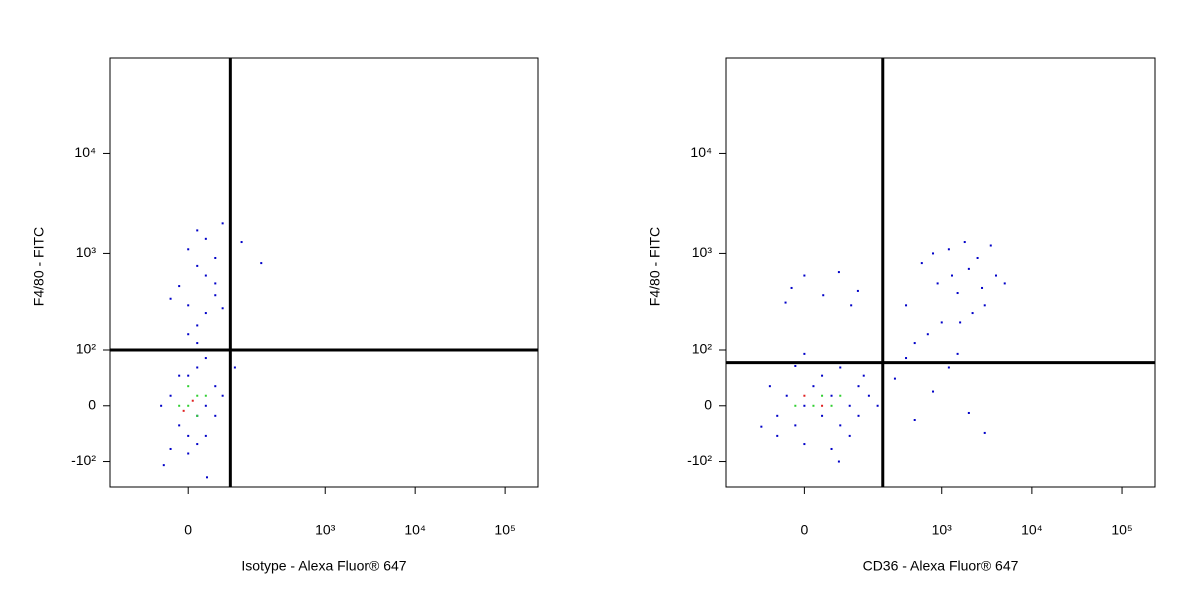 This screenshot has width=1200, height=600. What do you see at coordinates (39, 266) in the screenshot?
I see `y-axis-title: F4/80 - FITC` at bounding box center [39, 266].